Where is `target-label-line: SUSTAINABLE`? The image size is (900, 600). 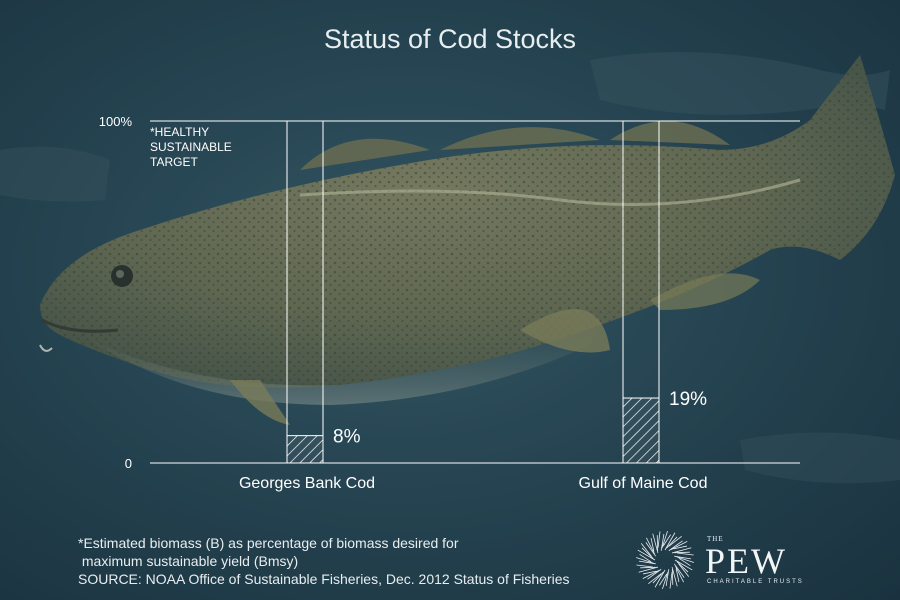 target-label-line: SUSTAINABLE is located at coordinates (191, 147).